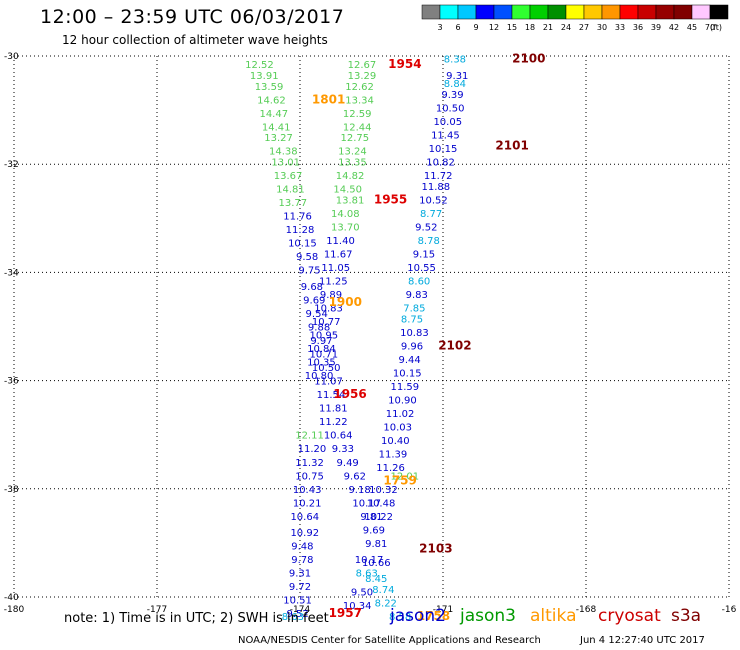 The width and height of the screenshot is (740, 650). What do you see at coordinates (276, 127) in the screenshot?
I see `wave-height-label: 14.41` at bounding box center [276, 127].